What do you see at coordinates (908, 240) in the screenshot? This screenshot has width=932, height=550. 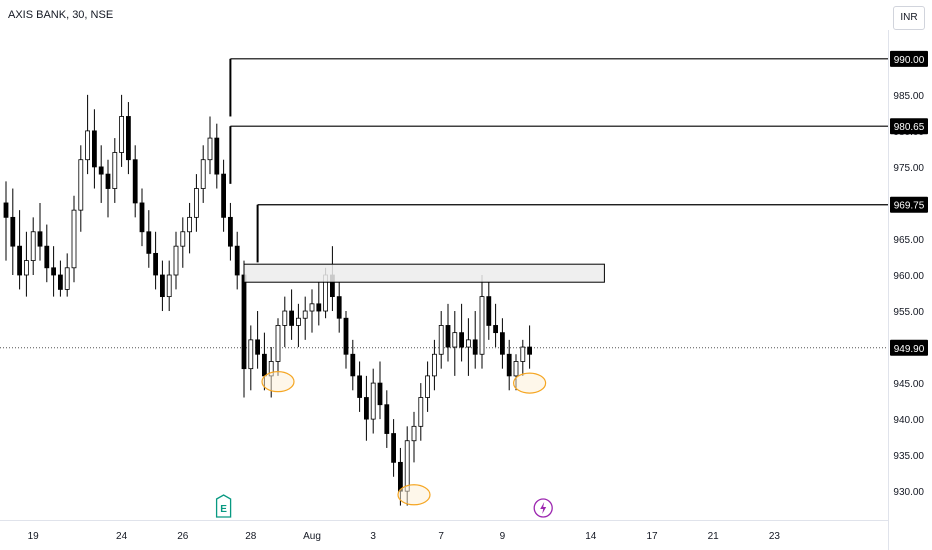 I see `y-tick-label: 965.00` at bounding box center [908, 240].